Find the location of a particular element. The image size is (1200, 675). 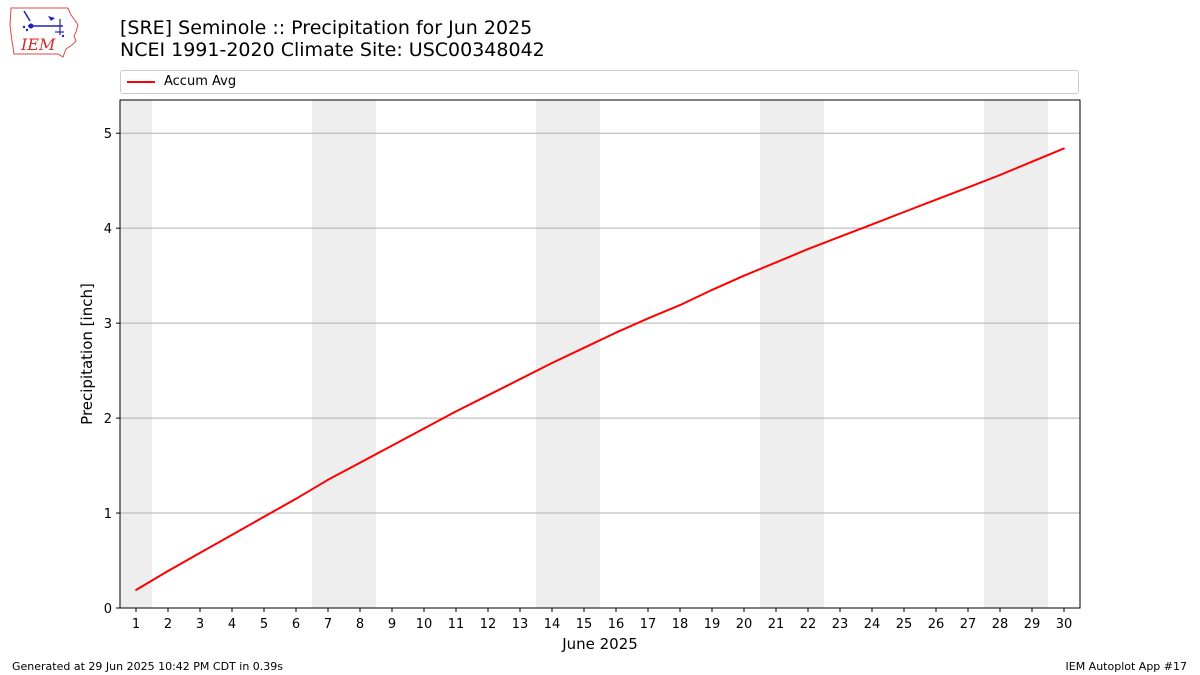

x-tick-label-22: 22 is located at coordinates (808, 624).